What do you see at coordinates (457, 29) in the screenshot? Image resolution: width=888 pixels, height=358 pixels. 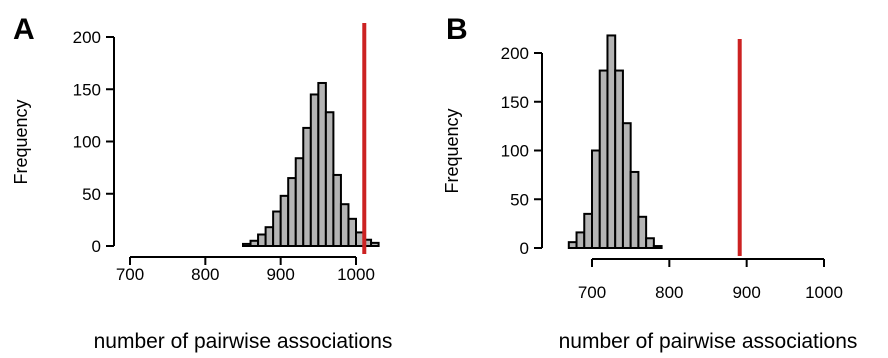 I see `panel-label: B` at bounding box center [457, 29].